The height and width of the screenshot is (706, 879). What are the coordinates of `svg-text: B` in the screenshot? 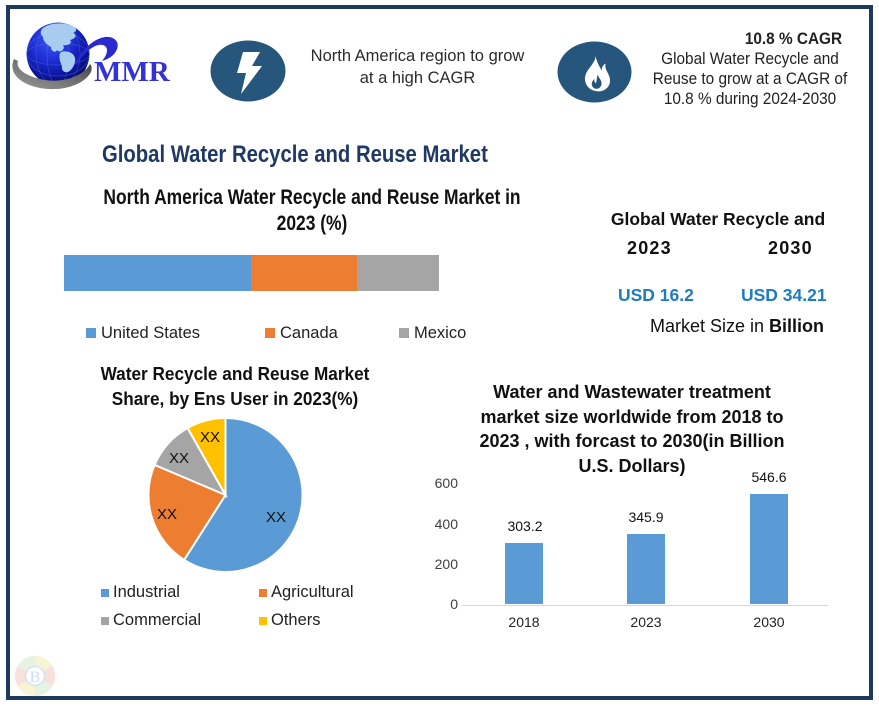 It's located at (35, 677).